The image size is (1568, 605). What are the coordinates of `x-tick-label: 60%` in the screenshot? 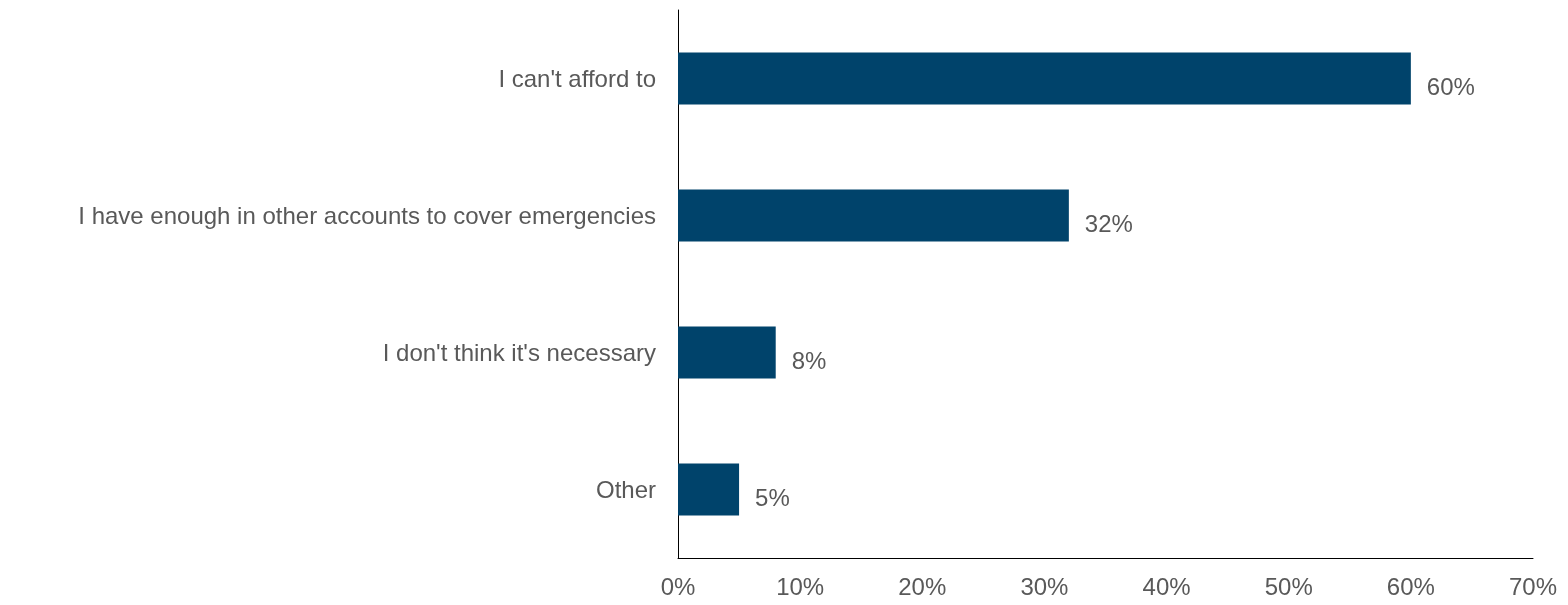 It's located at (1410, 586).